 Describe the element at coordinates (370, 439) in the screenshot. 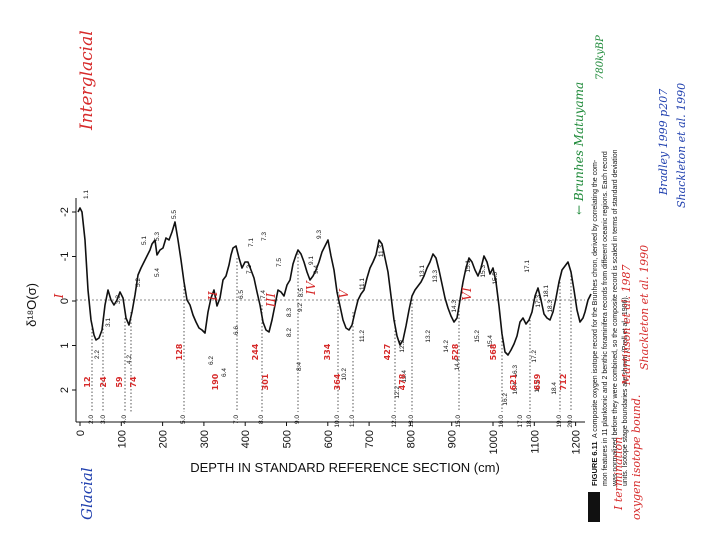

I see `x-tick-label: 700` at that location.